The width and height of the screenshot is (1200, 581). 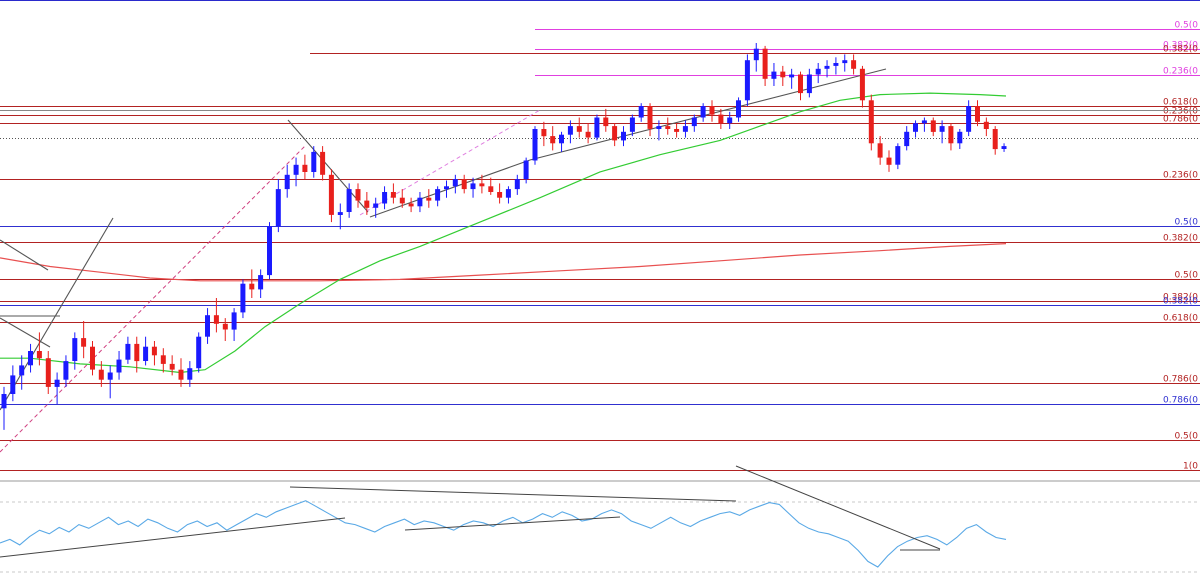 I want to click on rsi-line, so click(x=503, y=534).